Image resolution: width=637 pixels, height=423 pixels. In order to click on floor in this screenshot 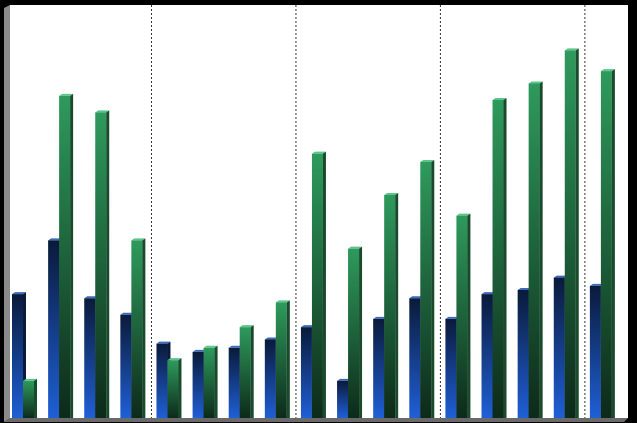, I will do `click(316, 420)`.